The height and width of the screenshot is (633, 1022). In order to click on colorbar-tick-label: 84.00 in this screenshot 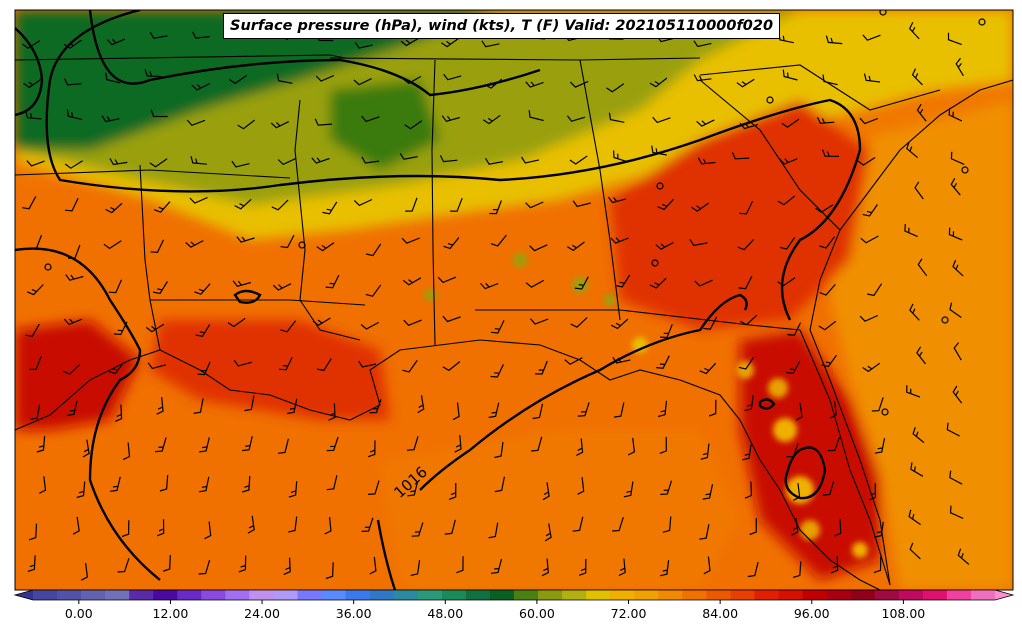, I will do `click(720, 613)`.